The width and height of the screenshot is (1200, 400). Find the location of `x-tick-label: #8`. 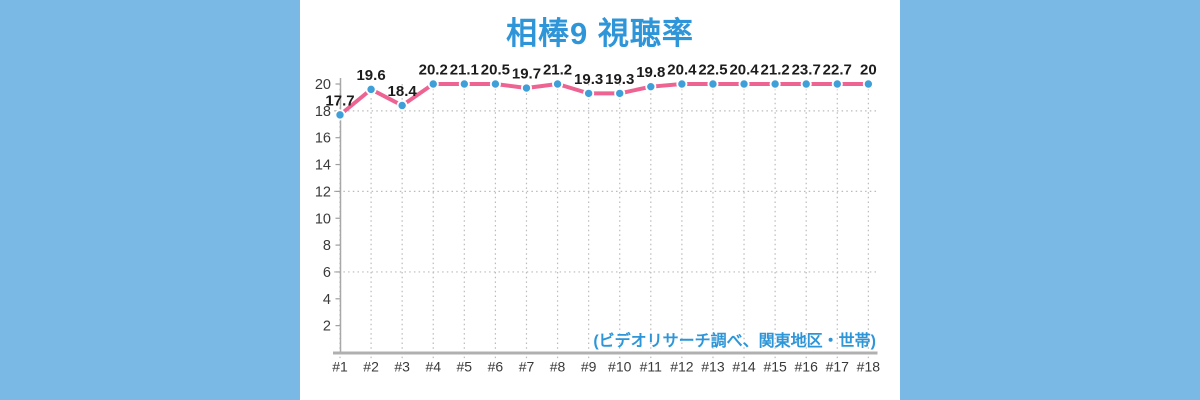

x-tick-label: #8 is located at coordinates (558, 367).